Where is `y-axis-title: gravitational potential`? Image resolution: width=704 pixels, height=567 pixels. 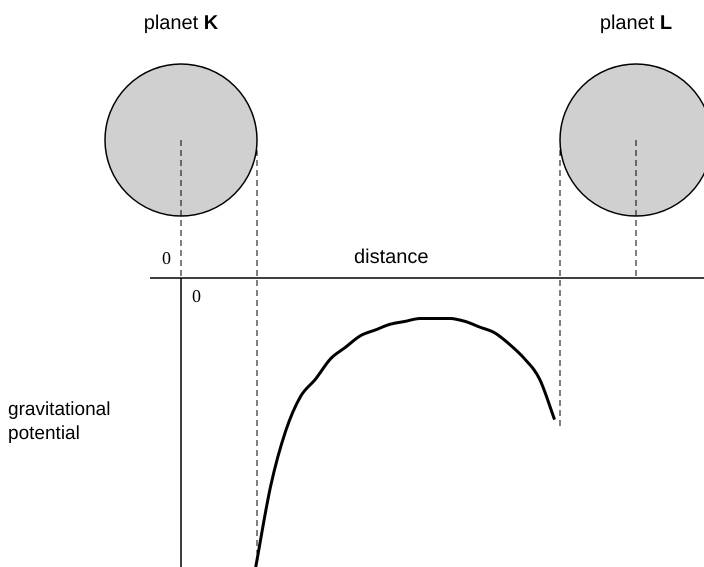
y-axis-title: gravitational potential is located at coordinates (60, 422).